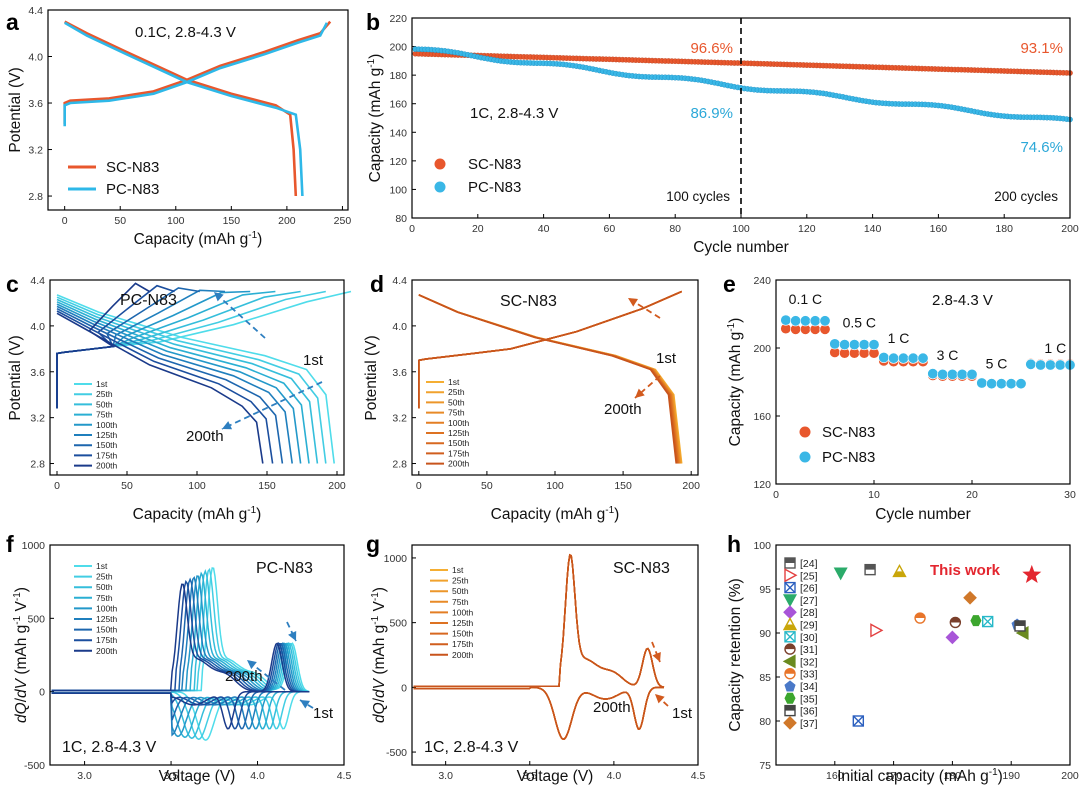 Image resolution: width=1080 pixels, height=787 pixels. What do you see at coordinates (762, 417) in the screenshot?
I see `y-tick-label: 160` at bounding box center [762, 417].